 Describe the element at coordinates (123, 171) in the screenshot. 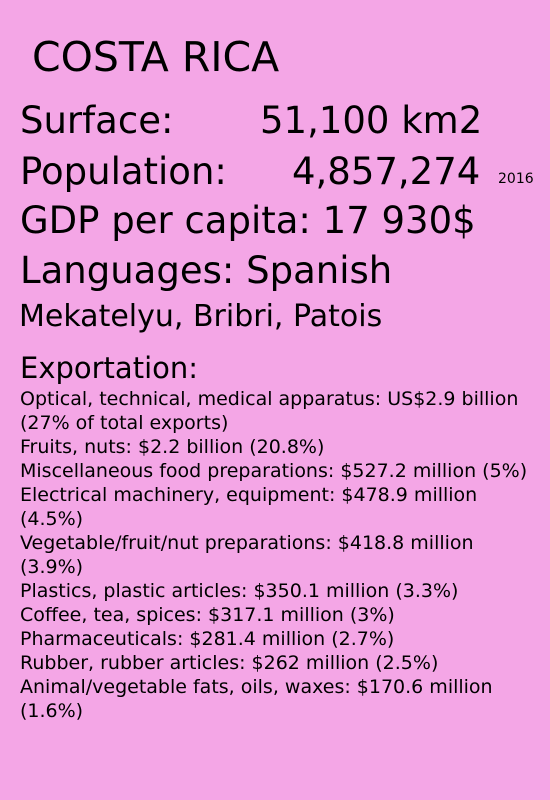

I see `population-label: Population:` at that location.